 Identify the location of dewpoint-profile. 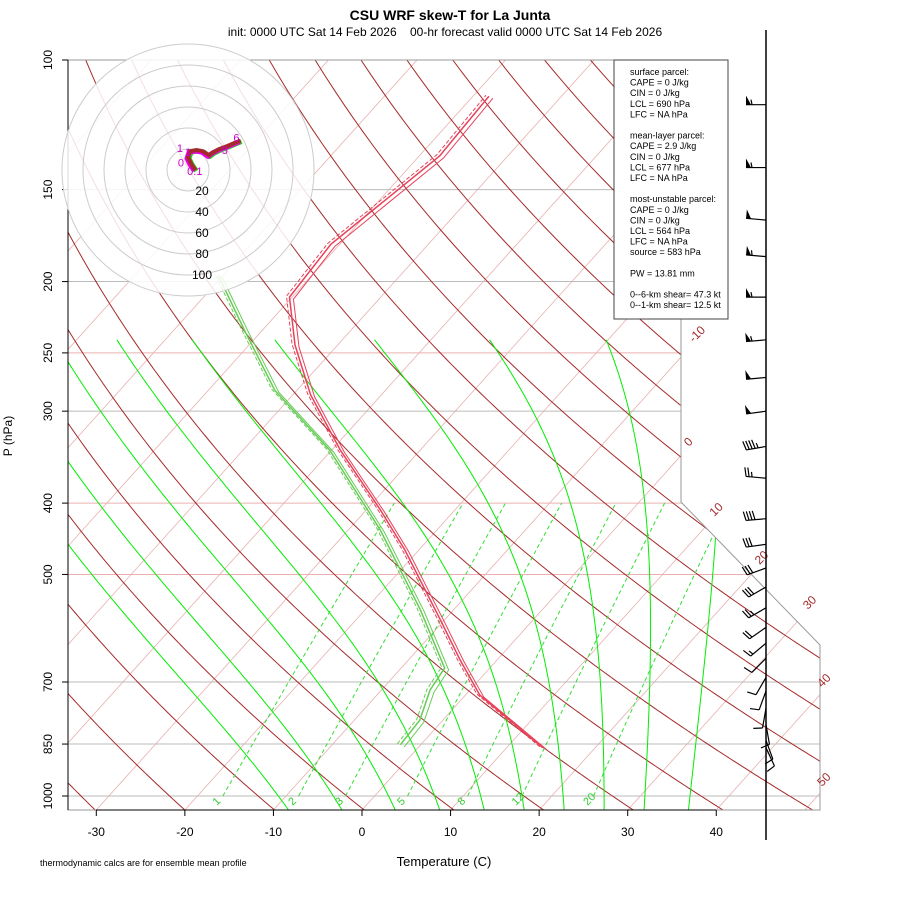
(331, 510).